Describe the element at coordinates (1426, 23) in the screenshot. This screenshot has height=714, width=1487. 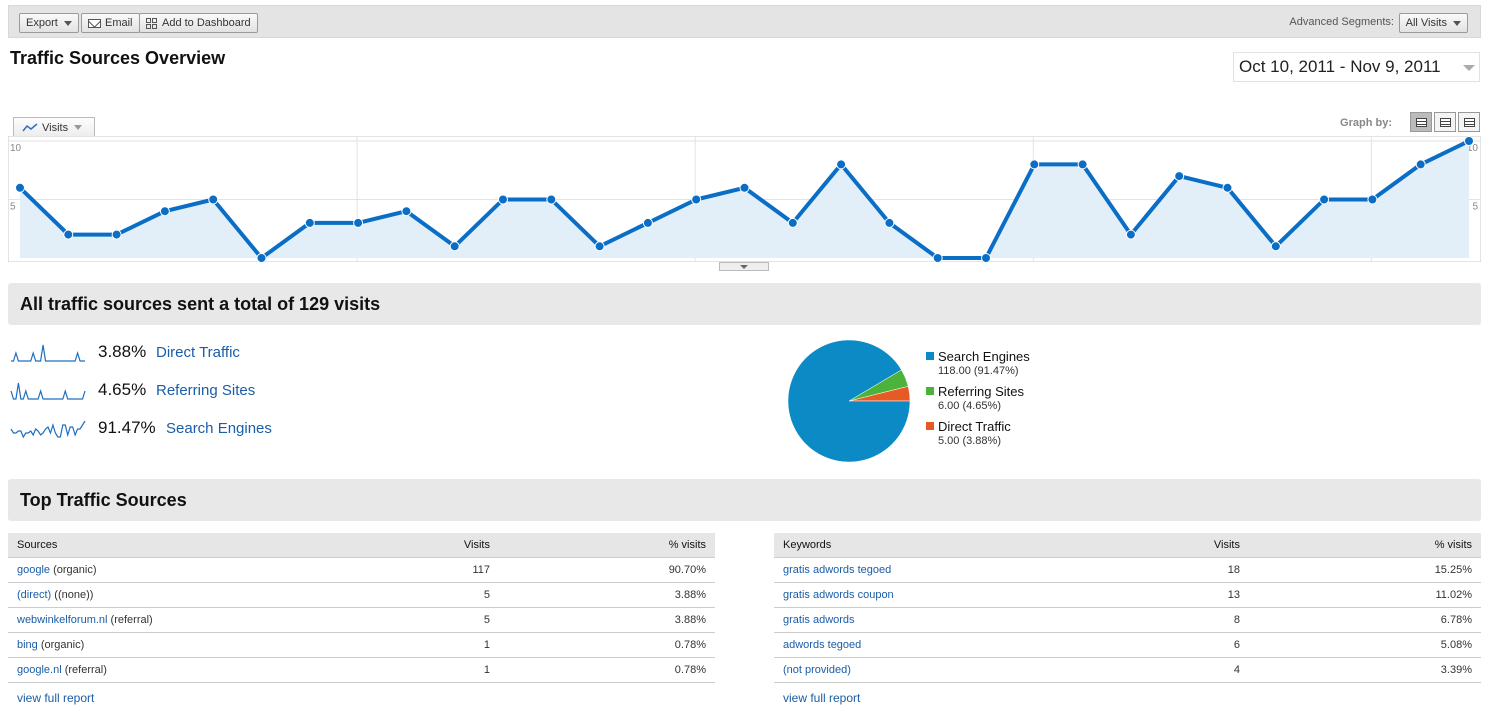
I see `segment-value: All Visits` at that location.